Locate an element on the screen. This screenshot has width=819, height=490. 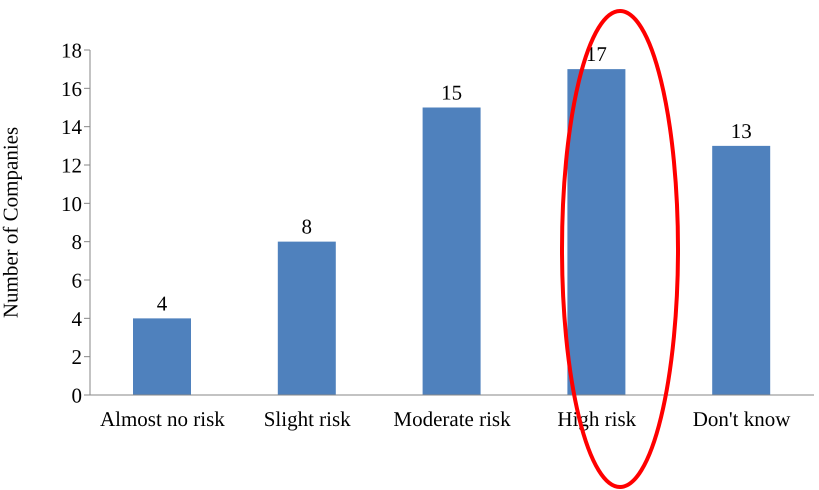
y-tick-label: 10 is located at coordinates (71, 204).